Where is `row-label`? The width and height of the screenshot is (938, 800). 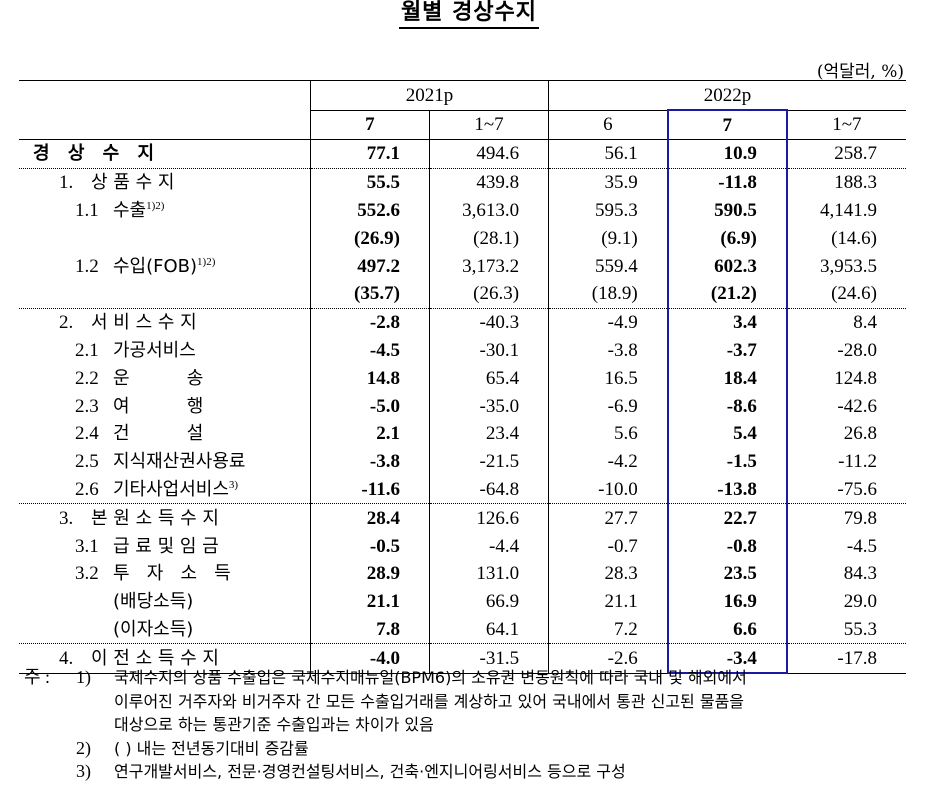
row-label is located at coordinates (164, 294).